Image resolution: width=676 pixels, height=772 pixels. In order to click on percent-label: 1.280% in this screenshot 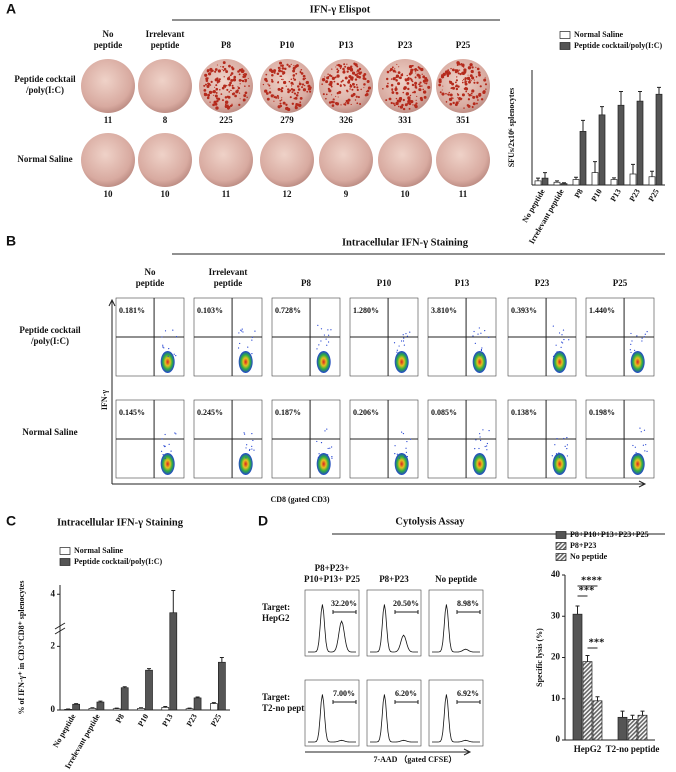, I will do `click(366, 310)`.